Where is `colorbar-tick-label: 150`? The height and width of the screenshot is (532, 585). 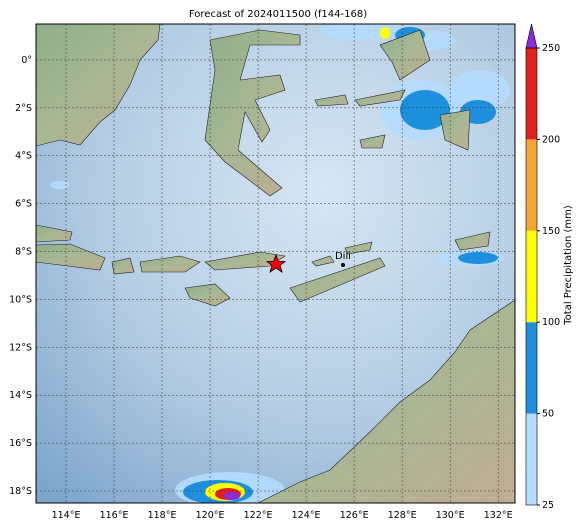
colorbar-tick-label: 150 is located at coordinates (551, 231).